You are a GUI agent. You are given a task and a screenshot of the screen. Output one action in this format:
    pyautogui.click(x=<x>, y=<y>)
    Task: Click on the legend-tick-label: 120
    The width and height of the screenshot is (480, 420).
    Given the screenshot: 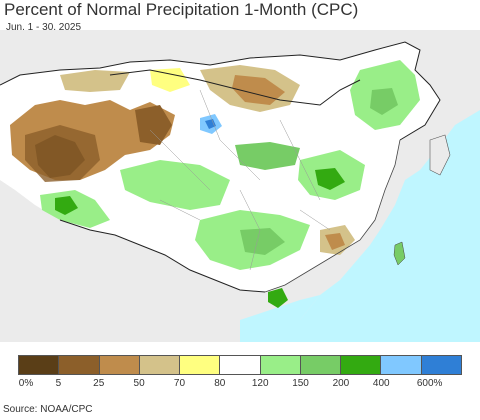 What is the action you would take?
    pyautogui.click(x=260, y=383)
    